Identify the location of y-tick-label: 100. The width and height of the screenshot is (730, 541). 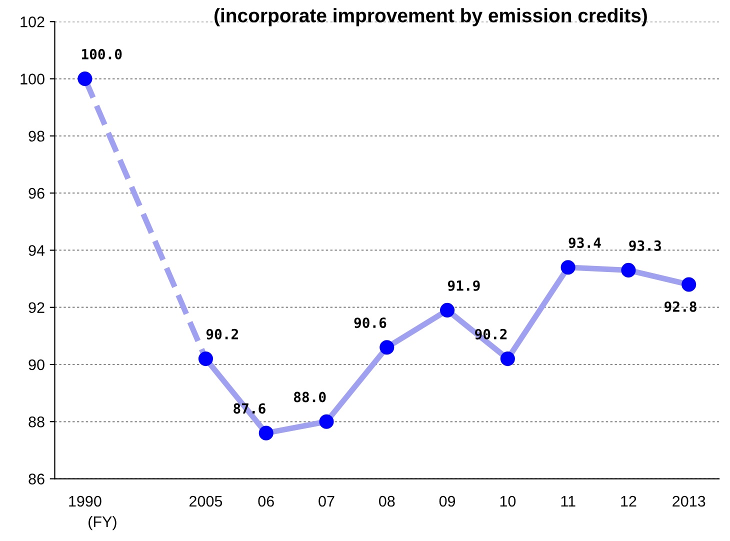
(32, 79).